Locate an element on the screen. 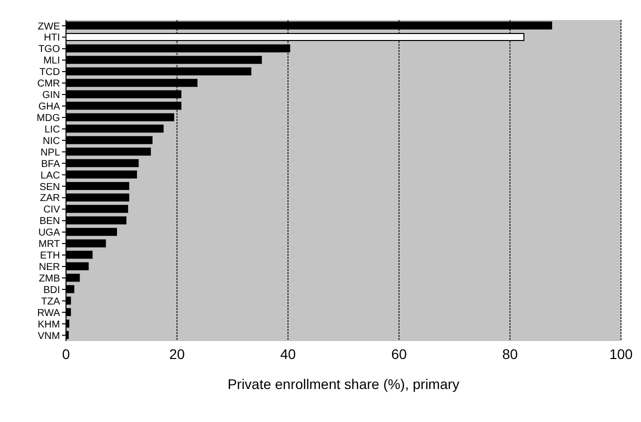  x-tick-label: 60 is located at coordinates (399, 354).